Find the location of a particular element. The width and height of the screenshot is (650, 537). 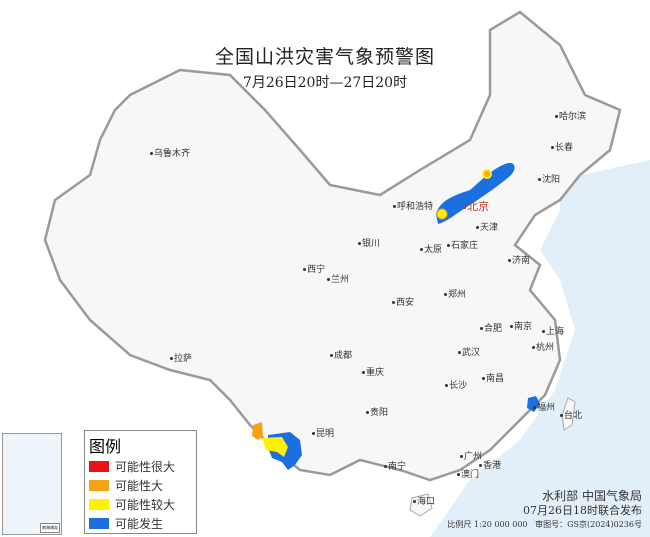

city-label: 太原 is located at coordinates (431, 248).